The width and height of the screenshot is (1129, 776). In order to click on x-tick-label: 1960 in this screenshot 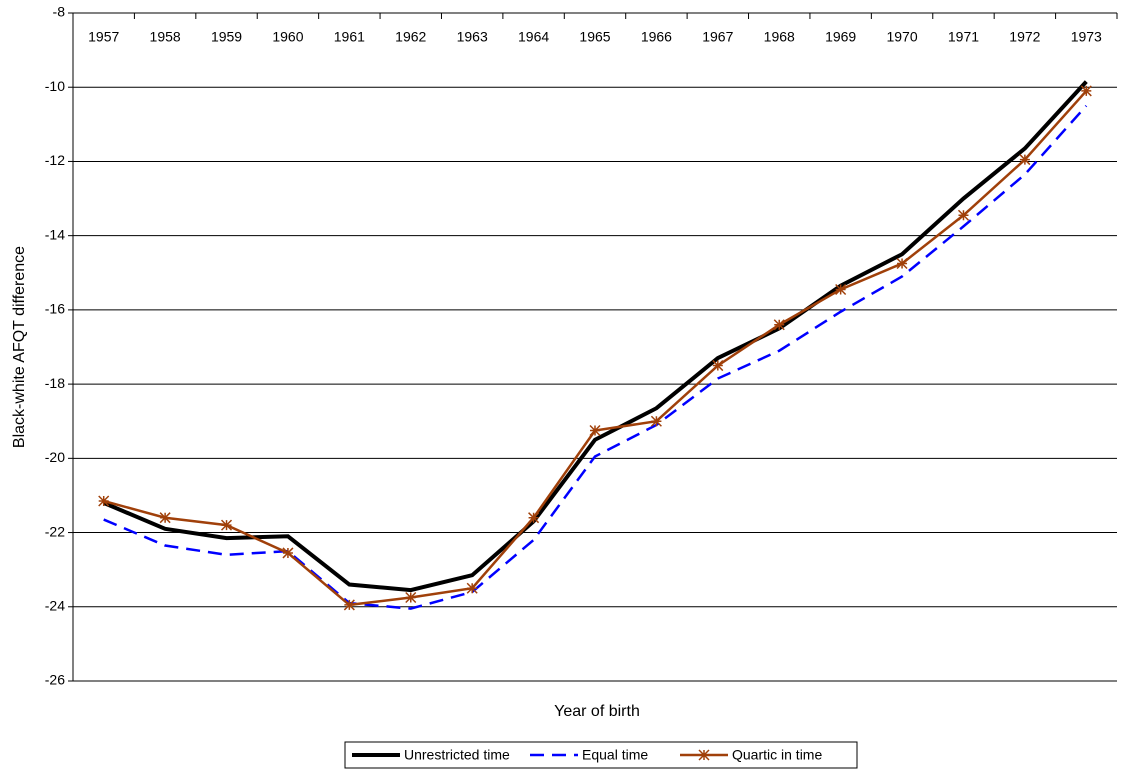, I will do `click(287, 37)`.